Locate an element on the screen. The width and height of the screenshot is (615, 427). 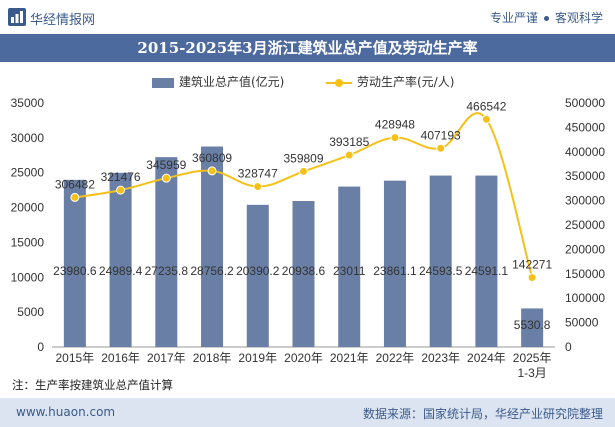
line-value-label: 466542 is located at coordinates (486, 106).